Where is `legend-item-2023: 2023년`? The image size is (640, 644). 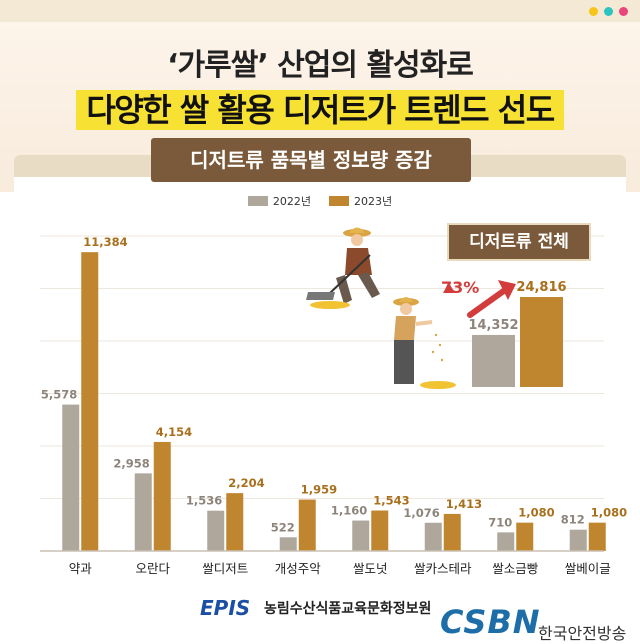 legend-item-2023: 2023년 is located at coordinates (360, 201).